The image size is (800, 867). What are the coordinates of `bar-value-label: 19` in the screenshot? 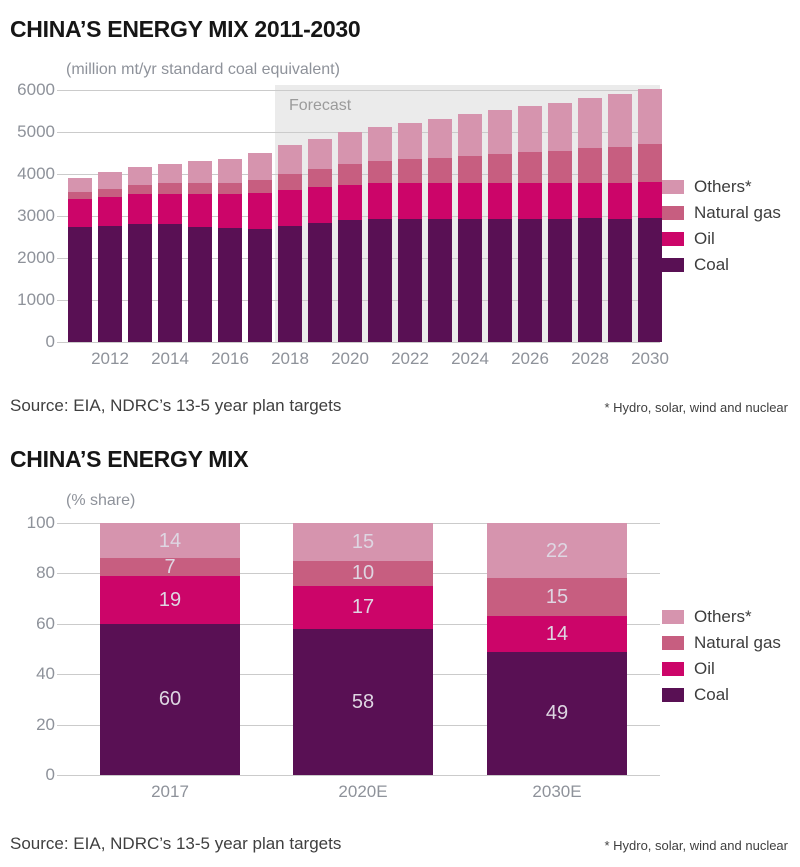 It's located at (170, 599).